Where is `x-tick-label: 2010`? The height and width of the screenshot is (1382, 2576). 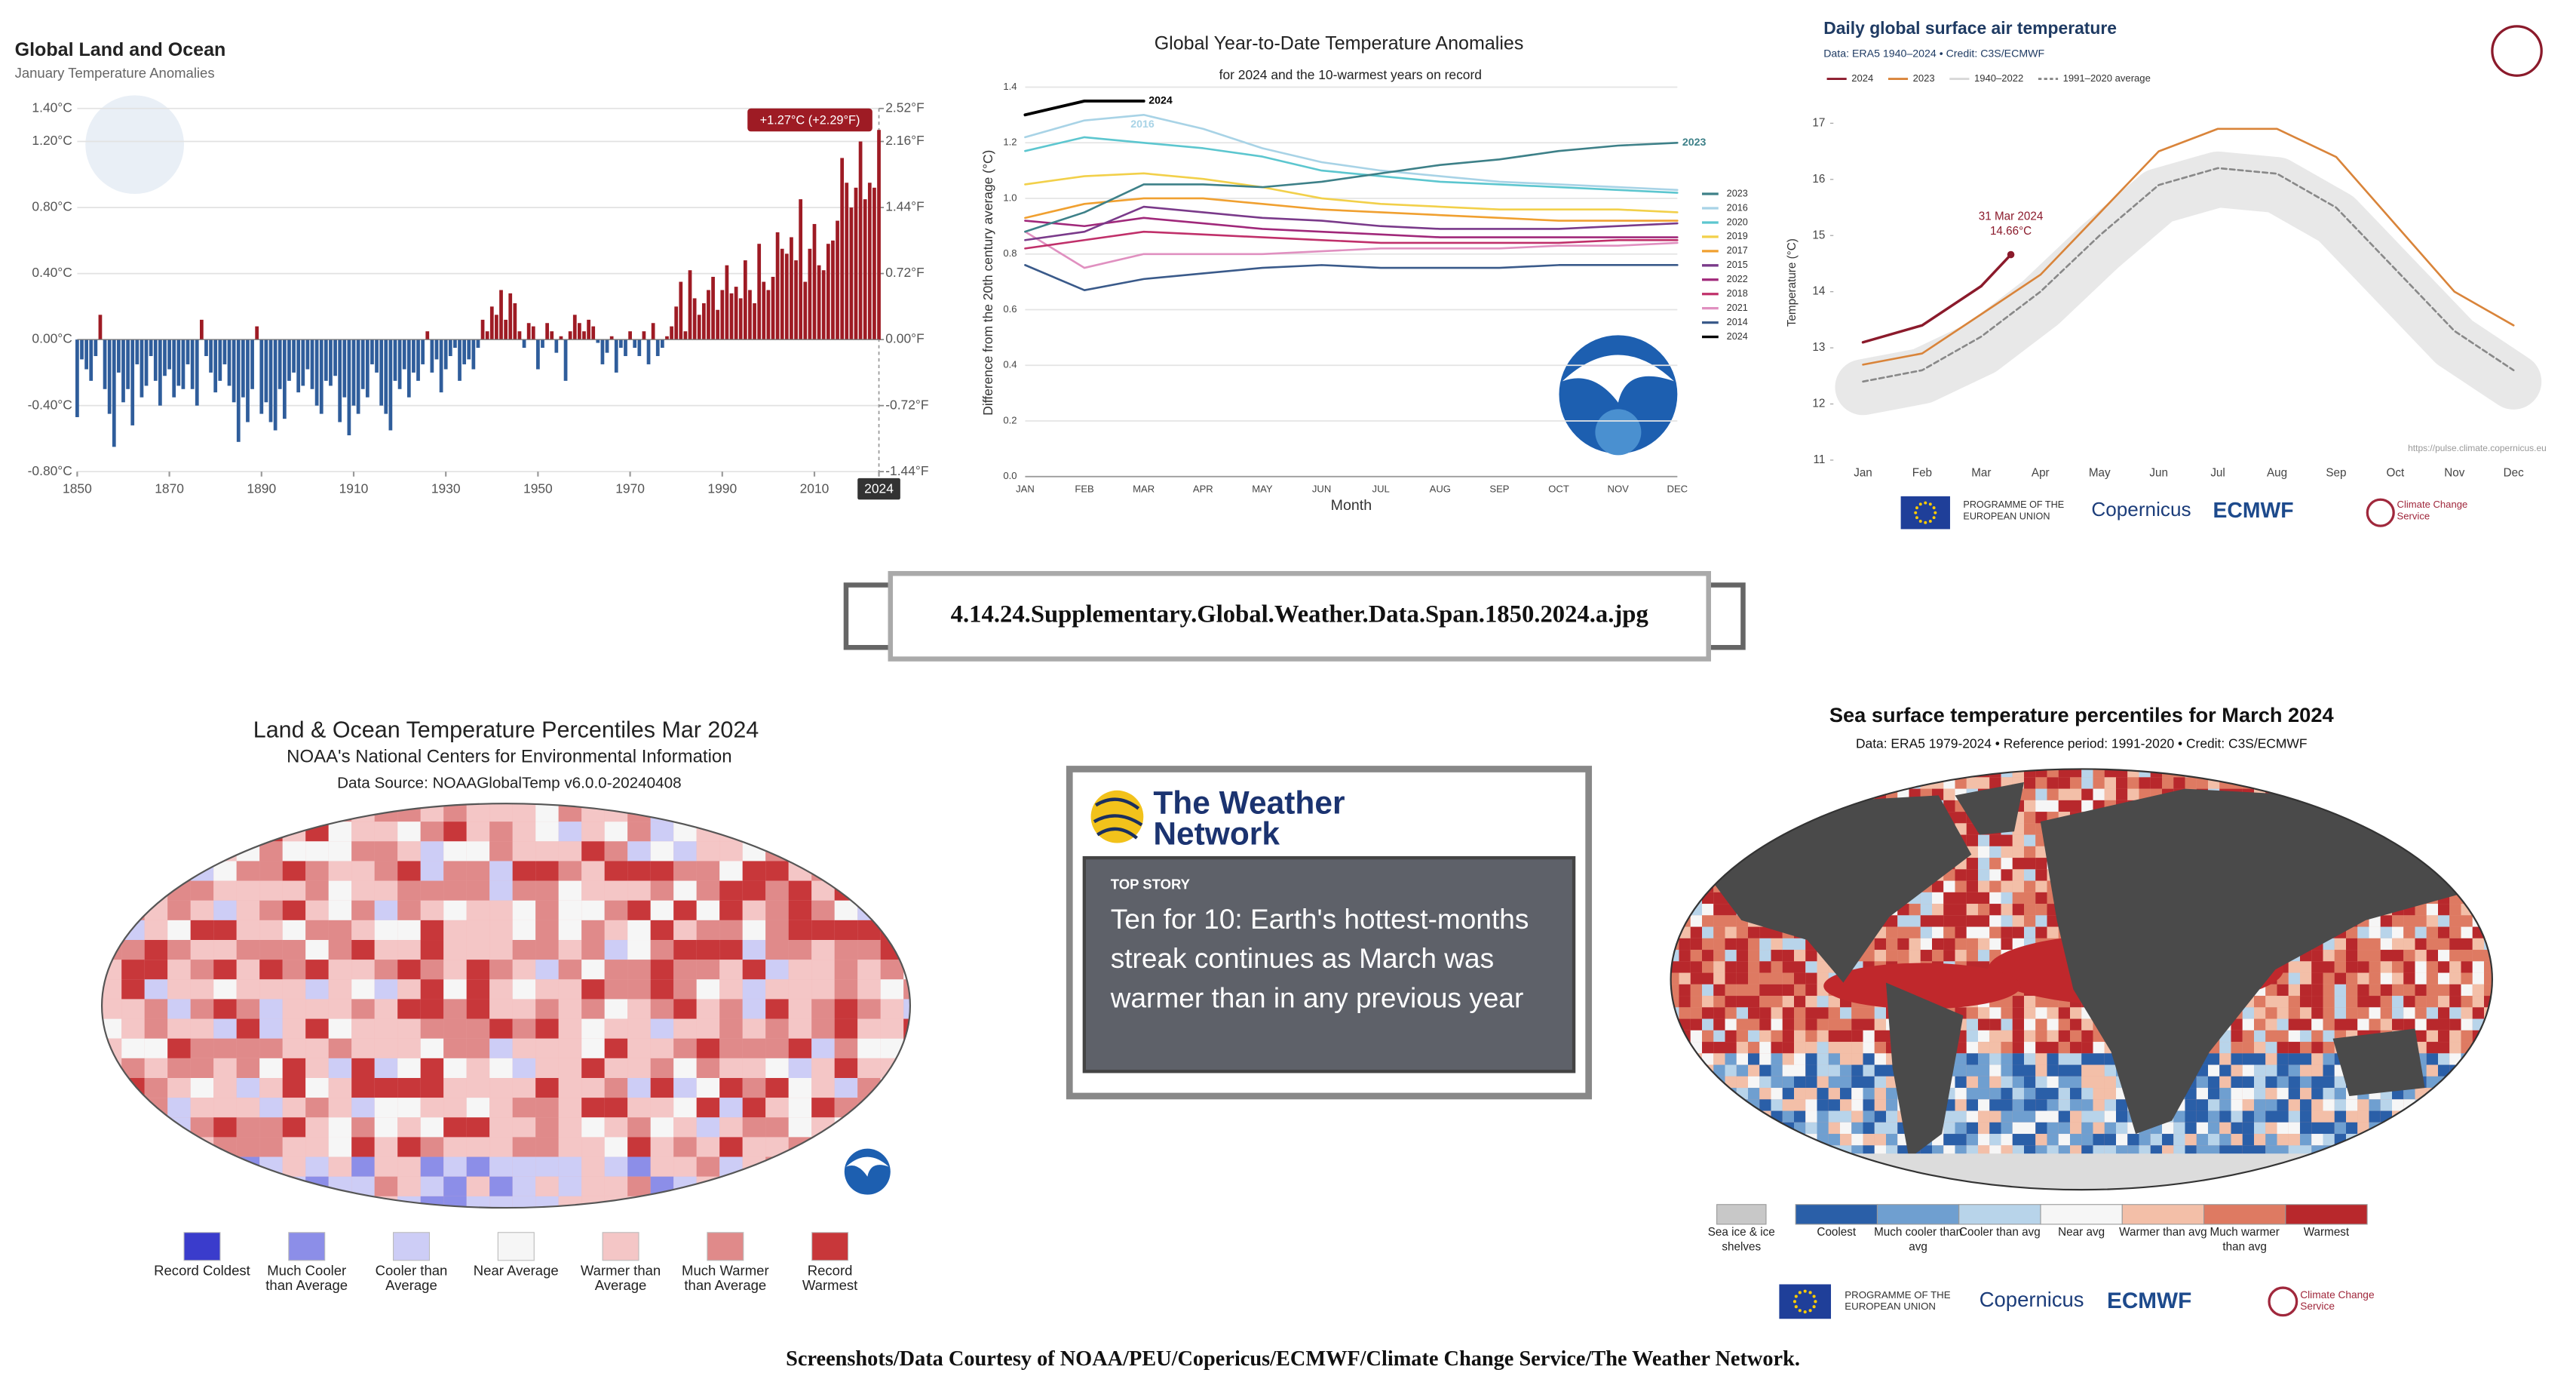
x-tick-label: 2010 is located at coordinates (815, 488).